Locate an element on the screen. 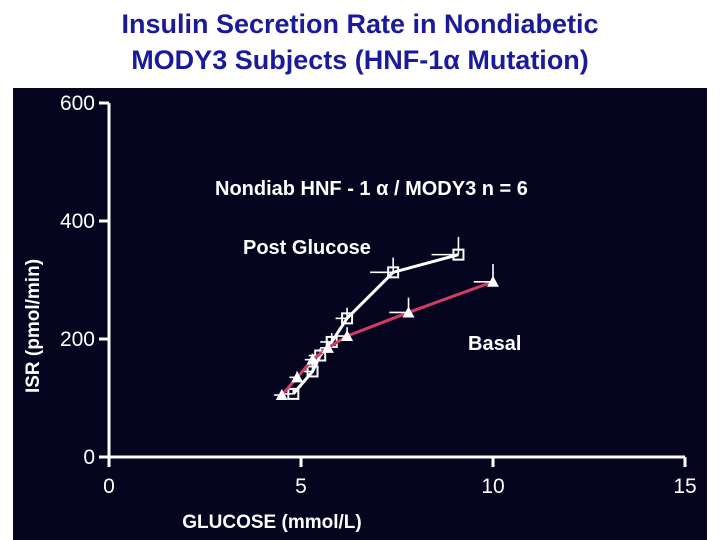 The height and width of the screenshot is (540, 720). annotation-cohort: Nondiab HNF - 1 α / MODY3 n = 6 is located at coordinates (371, 189).